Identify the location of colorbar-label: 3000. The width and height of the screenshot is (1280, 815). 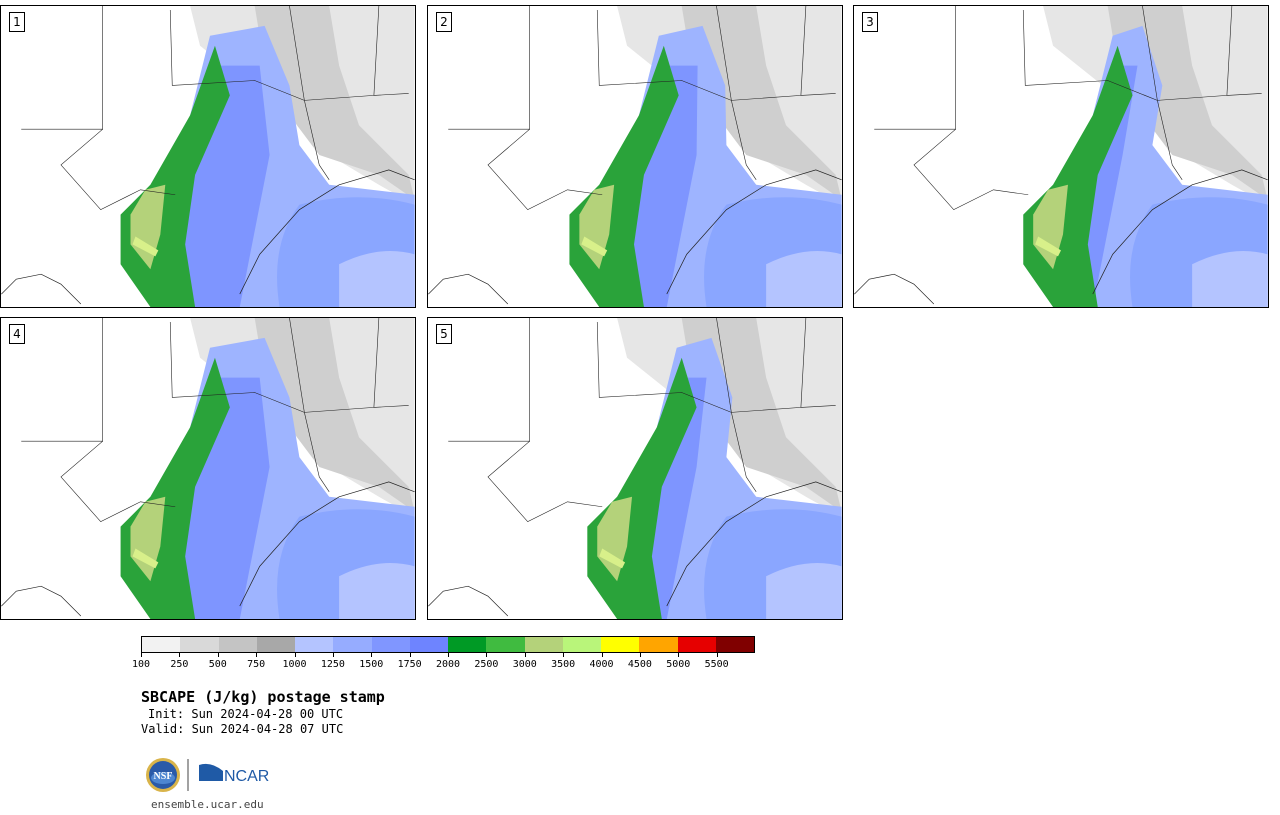
(524, 664).